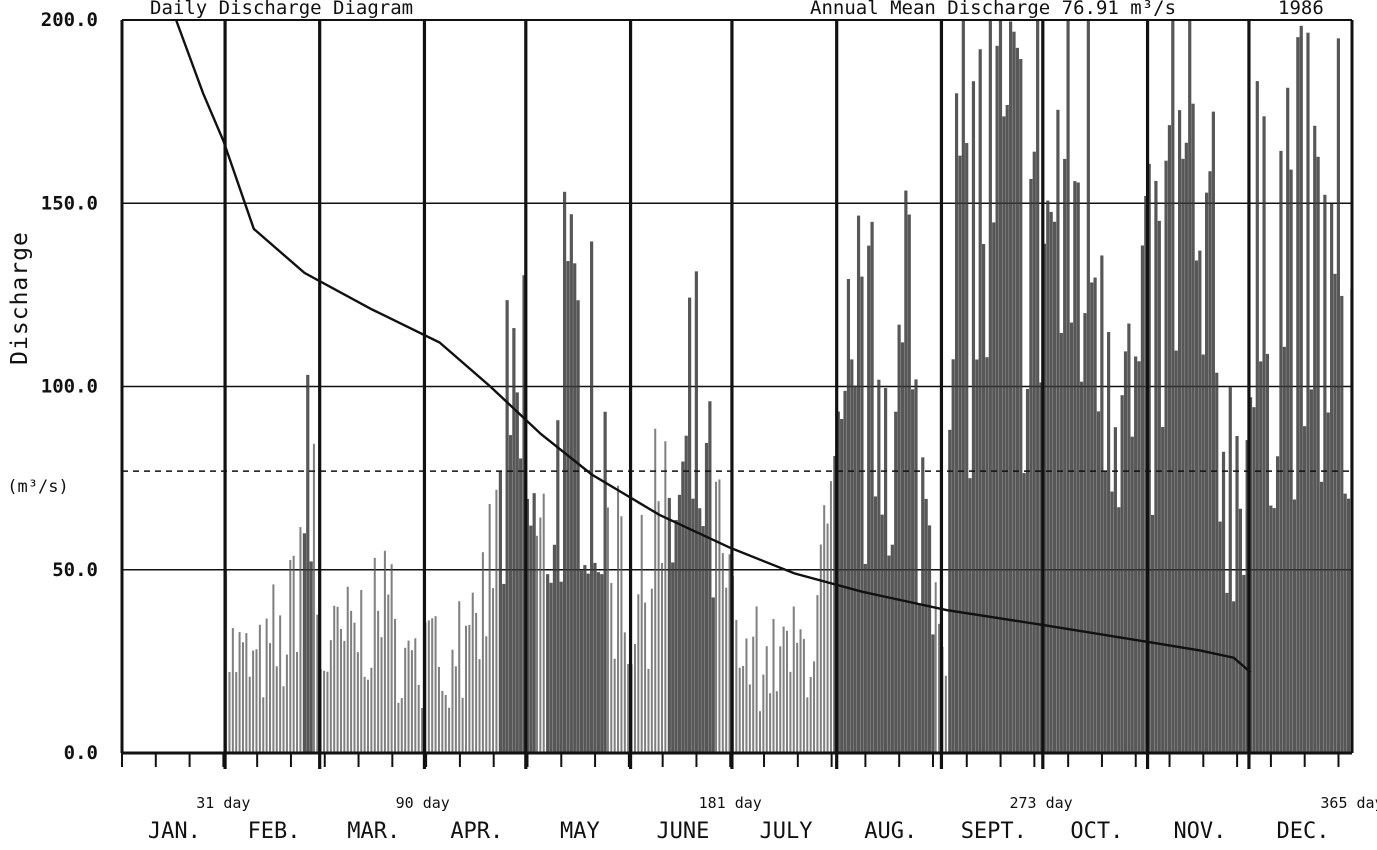  What do you see at coordinates (730, 803) in the screenshot?
I see `day-label: 181 day` at bounding box center [730, 803].